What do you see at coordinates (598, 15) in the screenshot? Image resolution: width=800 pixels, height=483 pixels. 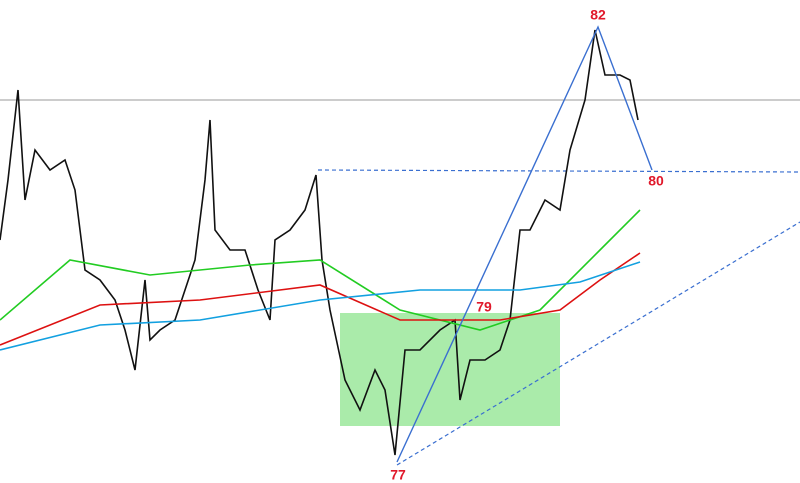 I see `wave-label: 82` at bounding box center [598, 15].